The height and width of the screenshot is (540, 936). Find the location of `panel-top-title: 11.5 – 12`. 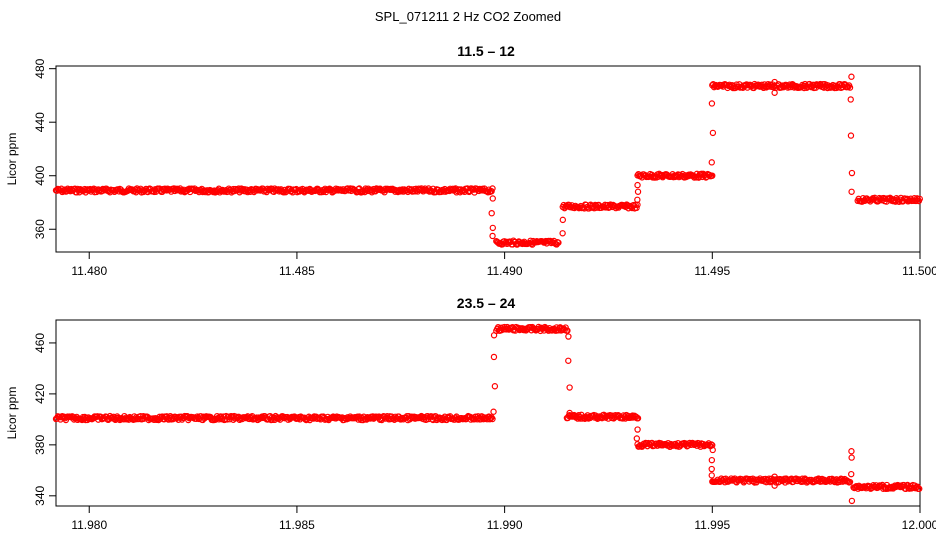

panel-top-title: 11.5 – 12 is located at coordinates (486, 51).